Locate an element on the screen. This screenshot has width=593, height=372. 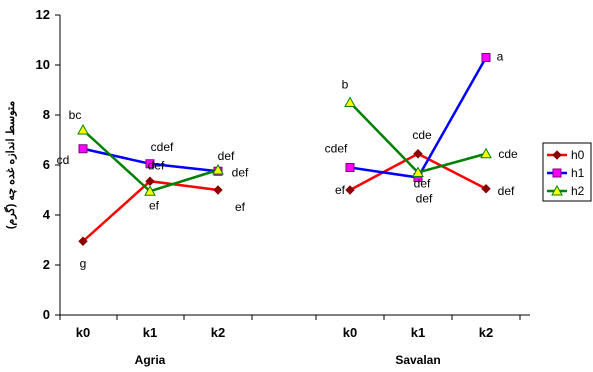
y-tick-label: 4 is located at coordinates (47, 214).